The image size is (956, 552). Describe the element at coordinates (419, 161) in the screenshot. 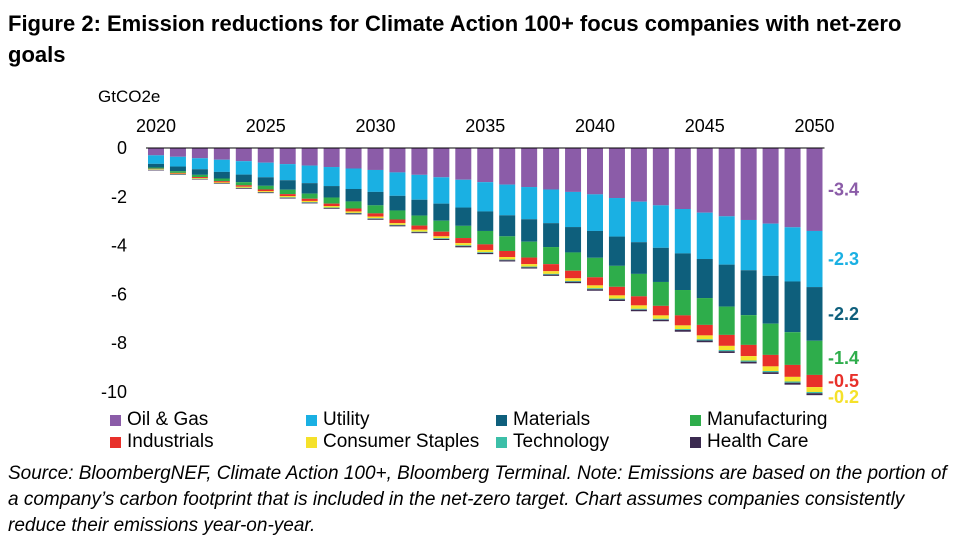

I see `bar-oil-and-gas-2032` at that location.